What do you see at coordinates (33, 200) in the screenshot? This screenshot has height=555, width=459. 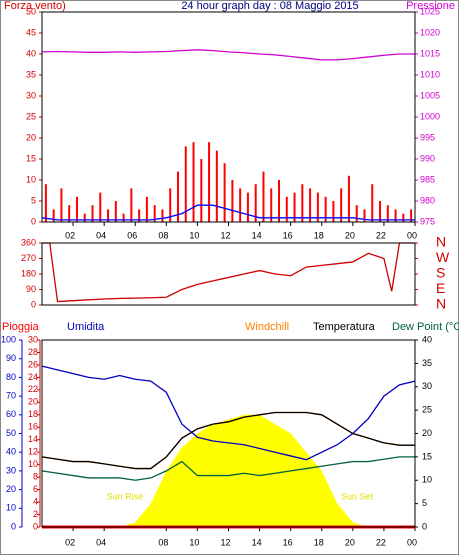 I see `y-tick-label: 5` at bounding box center [33, 200].